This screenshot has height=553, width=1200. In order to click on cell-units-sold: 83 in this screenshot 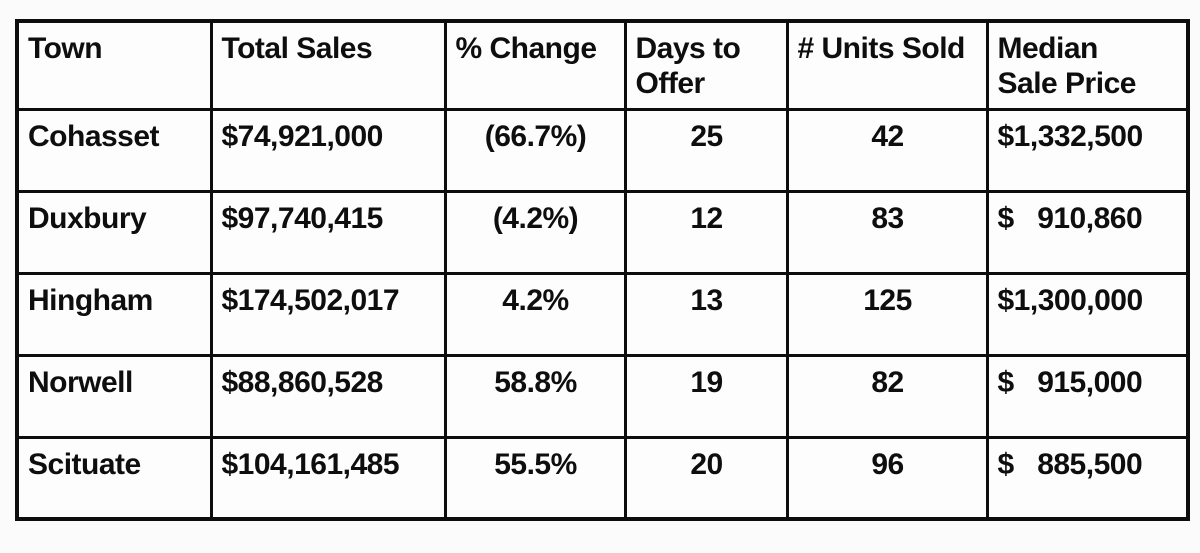, I will do `click(887, 232)`.